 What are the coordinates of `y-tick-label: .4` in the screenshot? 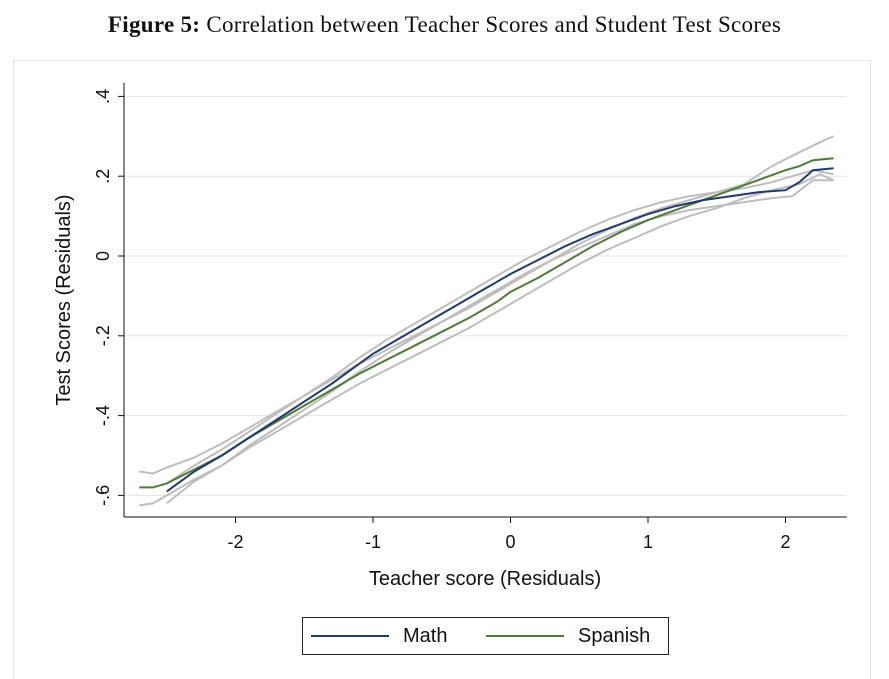 It's located at (103, 96).